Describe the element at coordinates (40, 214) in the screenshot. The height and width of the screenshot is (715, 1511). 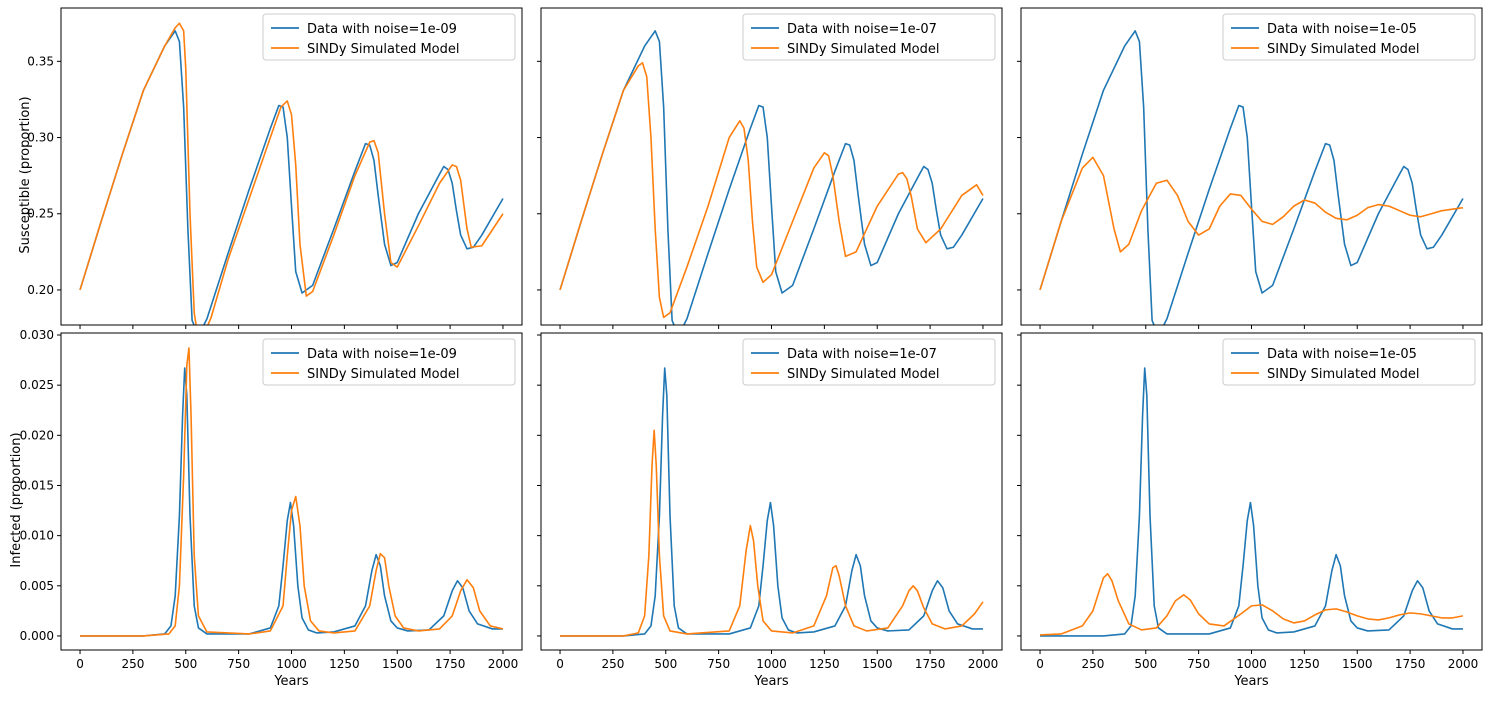
I see `y-tick-label: 0.25` at that location.